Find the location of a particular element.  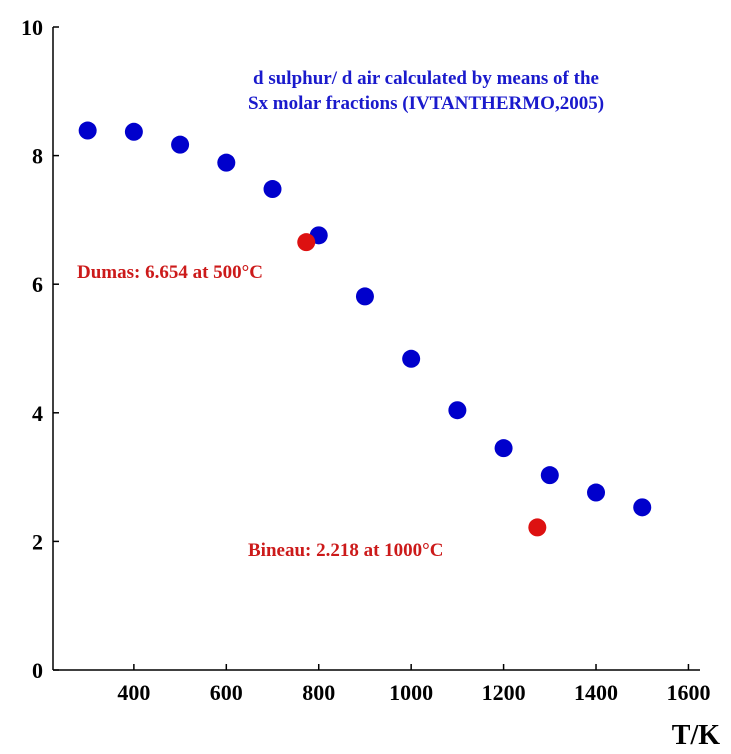

x-tick-label: 1000 is located at coordinates (411, 692).